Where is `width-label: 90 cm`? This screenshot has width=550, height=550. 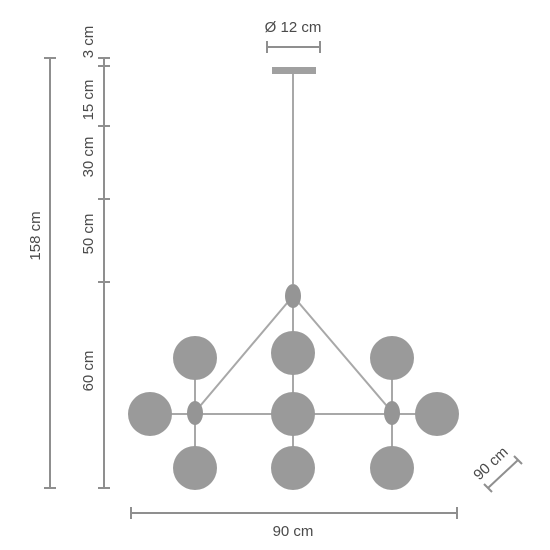
width-label: 90 cm is located at coordinates (293, 531).